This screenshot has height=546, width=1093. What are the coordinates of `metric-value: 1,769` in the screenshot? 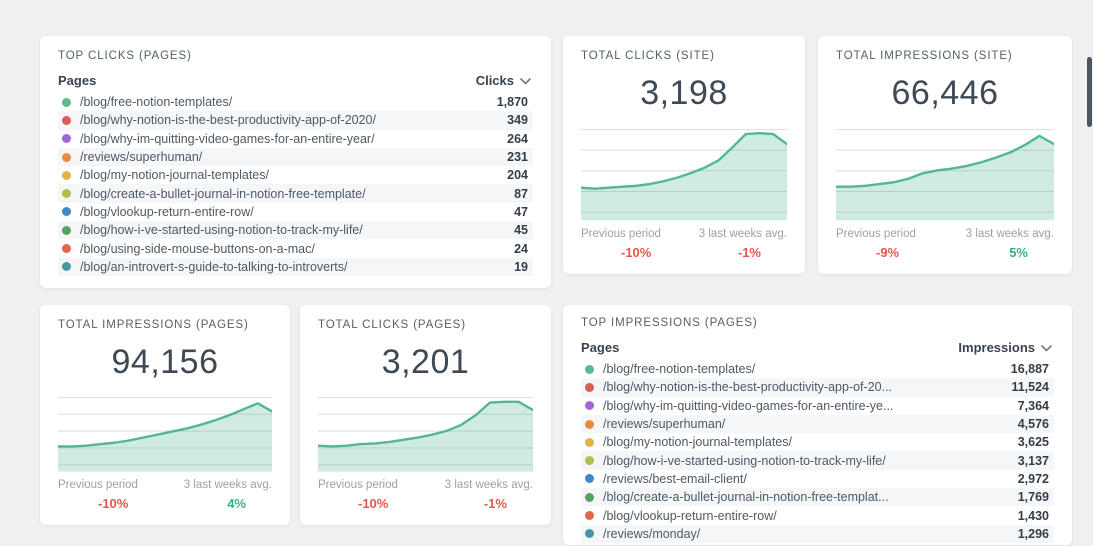 It's located at (1033, 497).